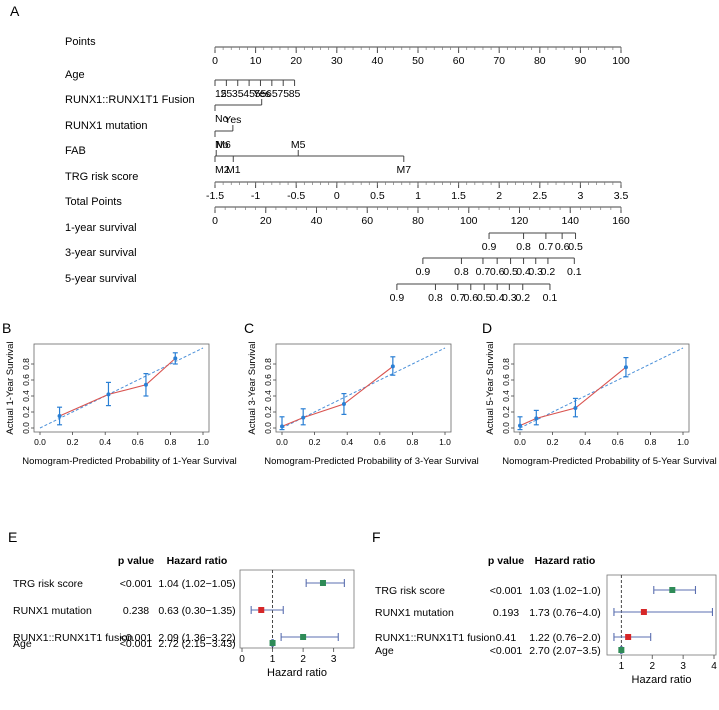  What do you see at coordinates (581, 61) in the screenshot?
I see `nomogram-tick-label: 90` at bounding box center [581, 61].